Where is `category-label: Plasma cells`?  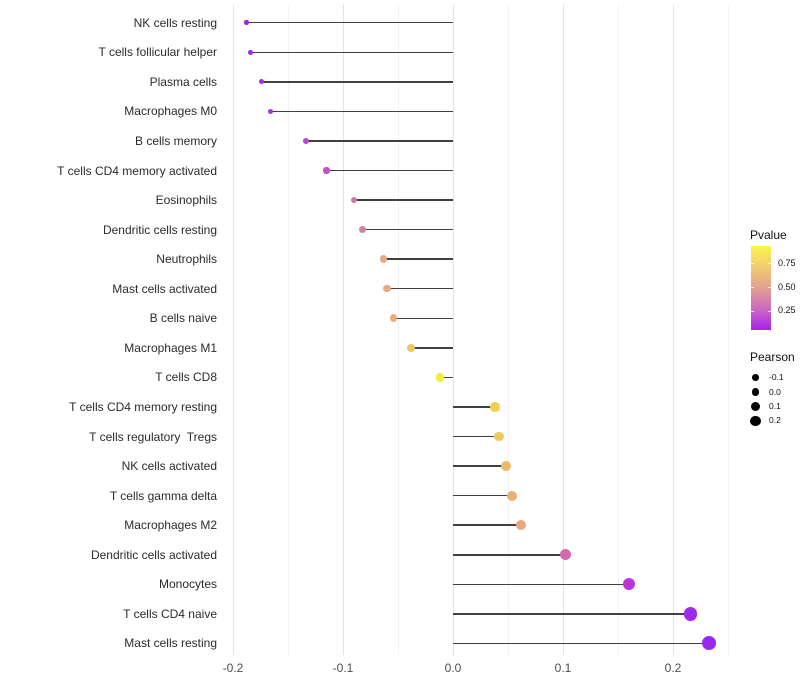
category-label: Plasma cells is located at coordinates (183, 81).